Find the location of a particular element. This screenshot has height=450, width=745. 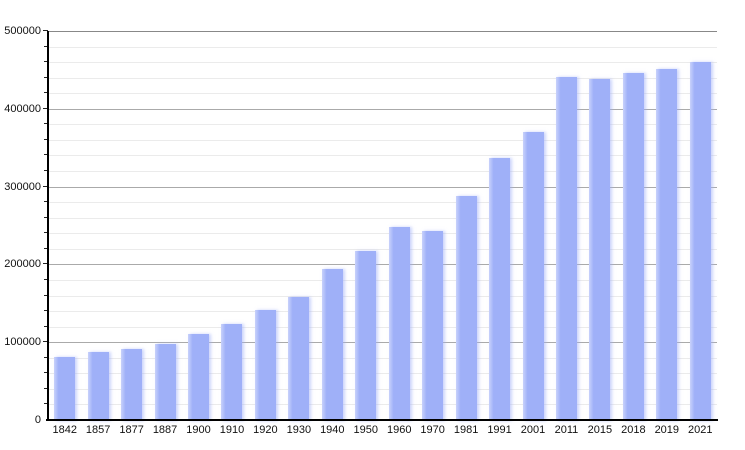

x-tick-label: 1960 is located at coordinates (399, 430).